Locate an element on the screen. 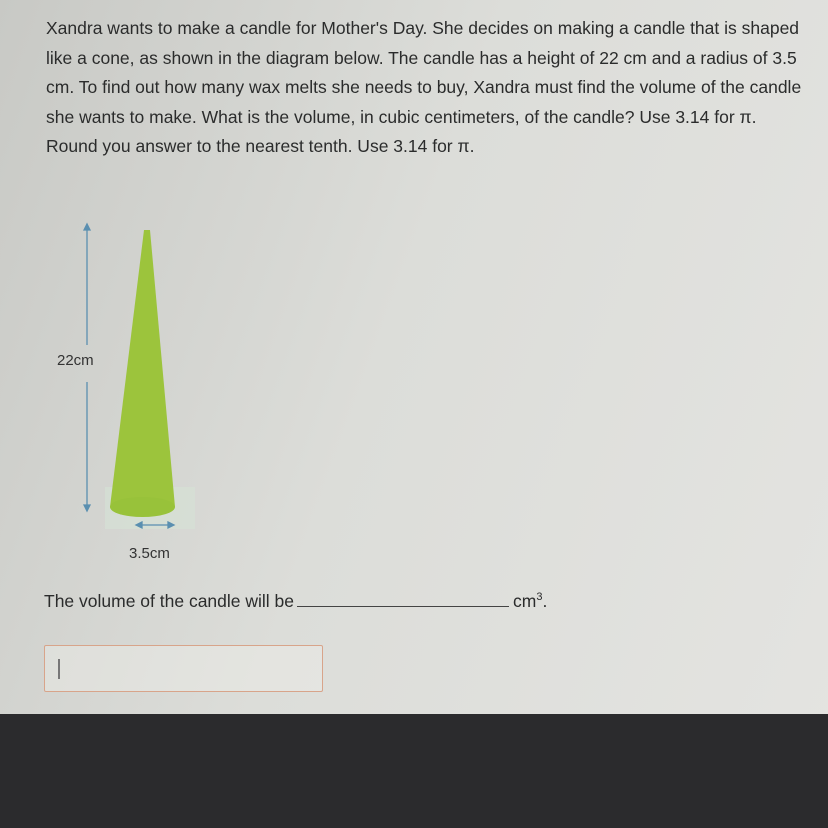  cone-candle-diagram: 22cm 3.5cm is located at coordinates (138, 394).